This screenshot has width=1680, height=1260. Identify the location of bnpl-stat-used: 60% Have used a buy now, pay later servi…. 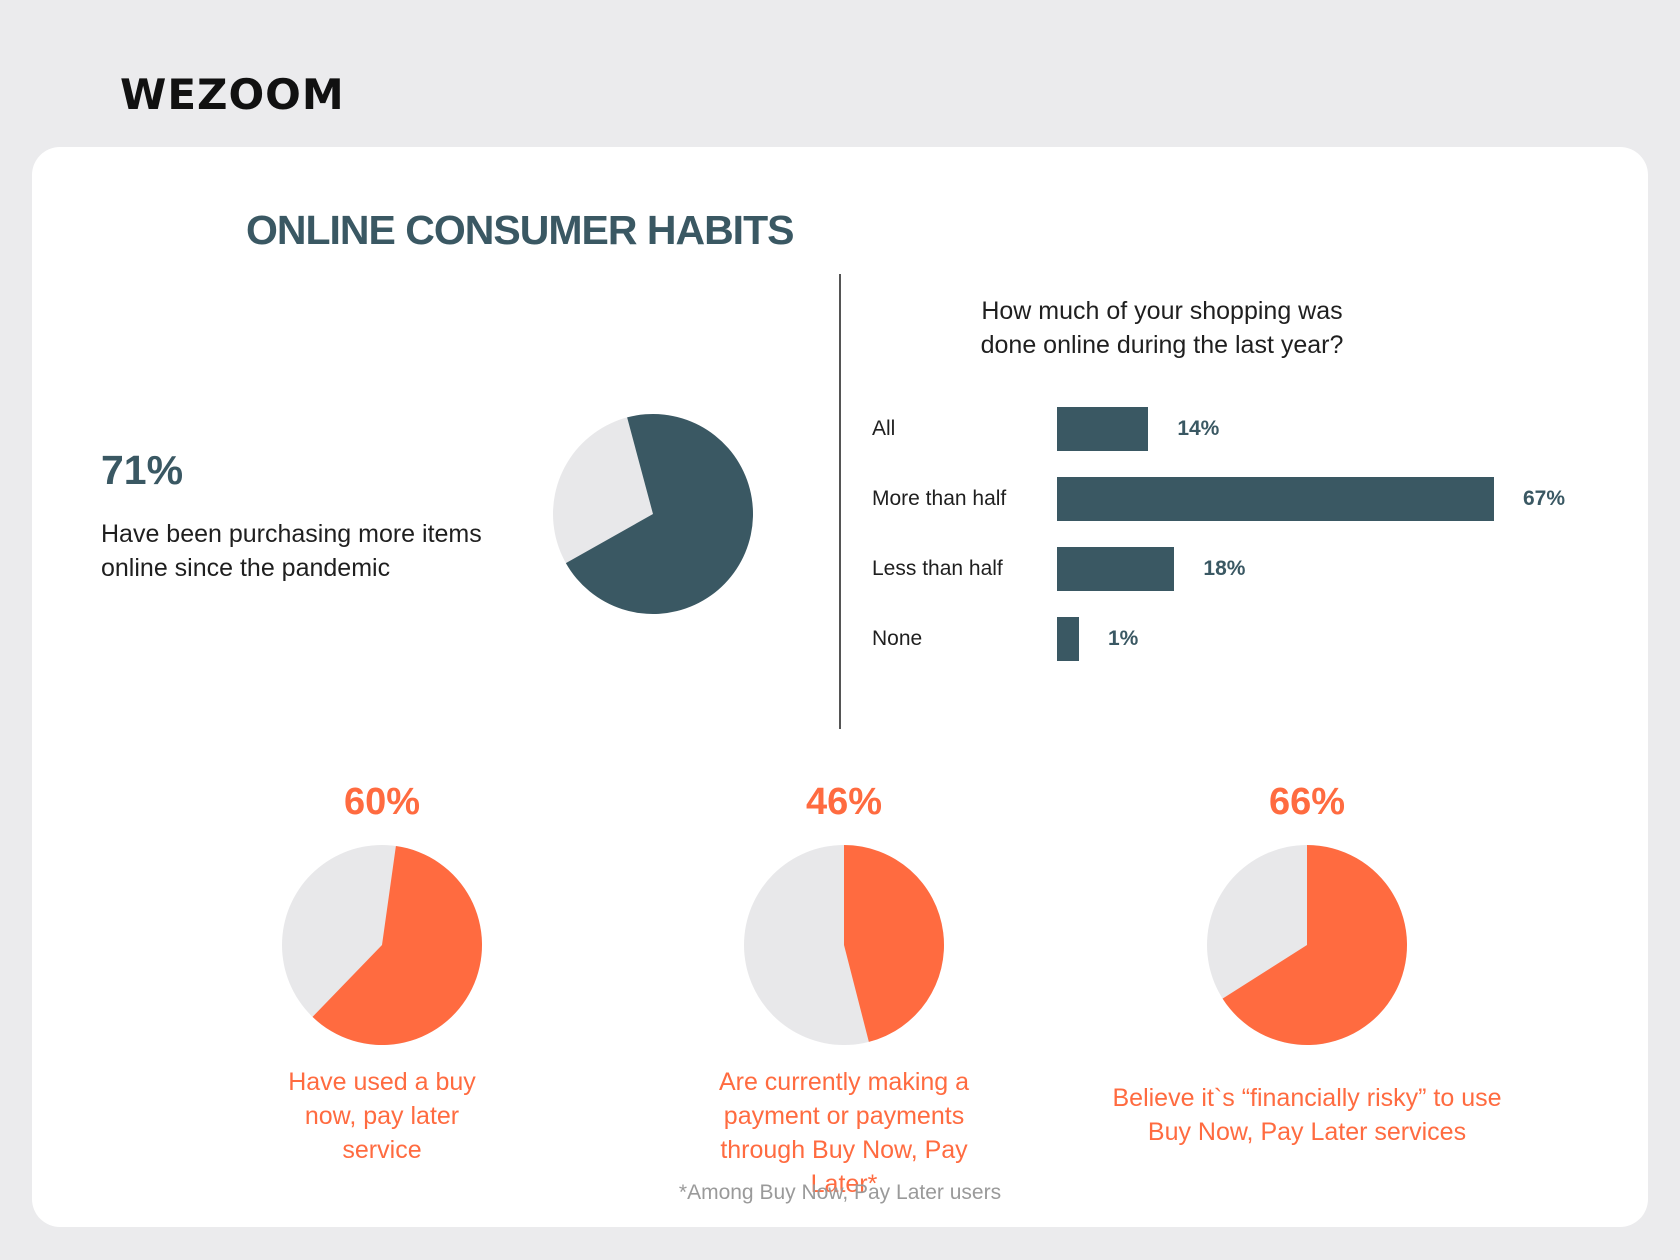
(382, 972).